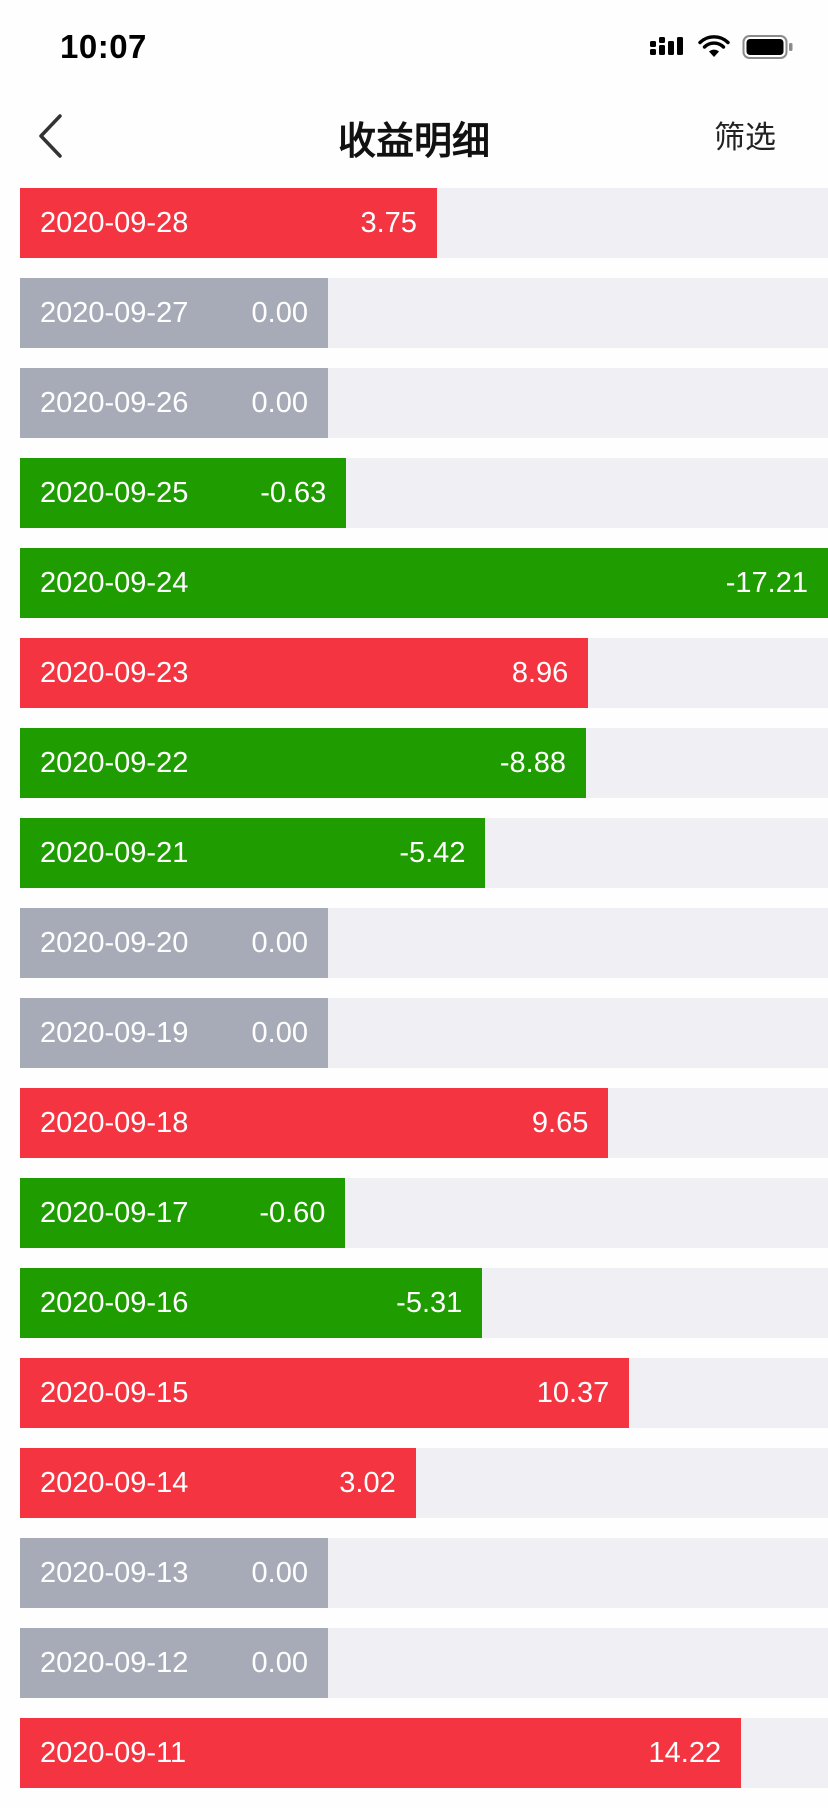  What do you see at coordinates (424, 493) in the screenshot?
I see `earnings-row: 2020-09-25 -0.63` at bounding box center [424, 493].